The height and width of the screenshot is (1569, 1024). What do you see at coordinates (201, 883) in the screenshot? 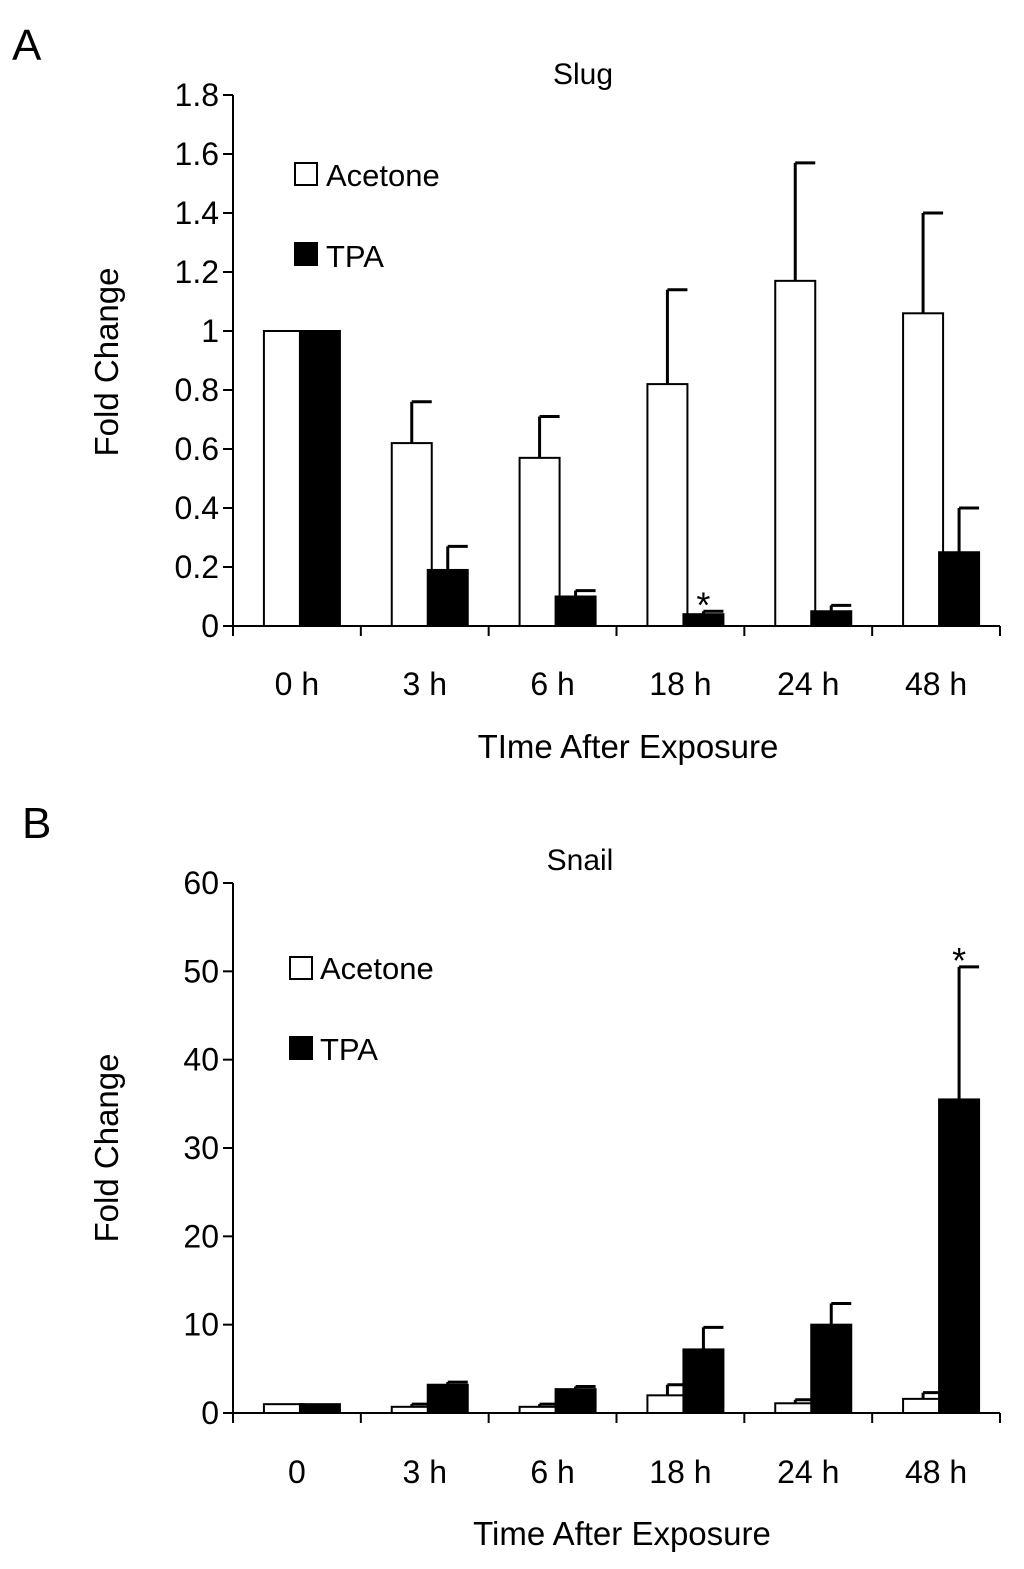
I see `y-tick-label: 60` at bounding box center [201, 883].